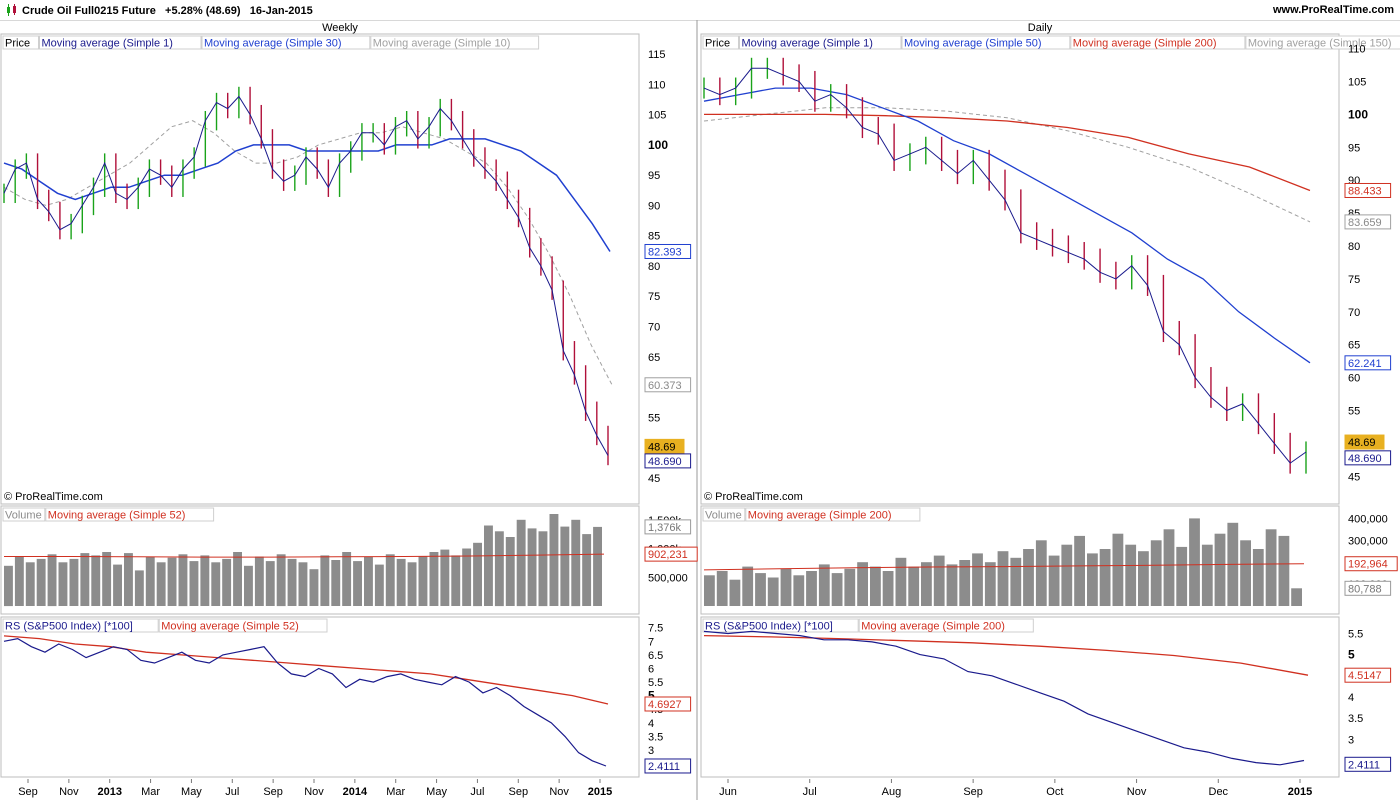 The height and width of the screenshot is (800, 1400). What do you see at coordinates (668, 527) in the screenshot?
I see `volume-value-tag-box` at bounding box center [668, 527].